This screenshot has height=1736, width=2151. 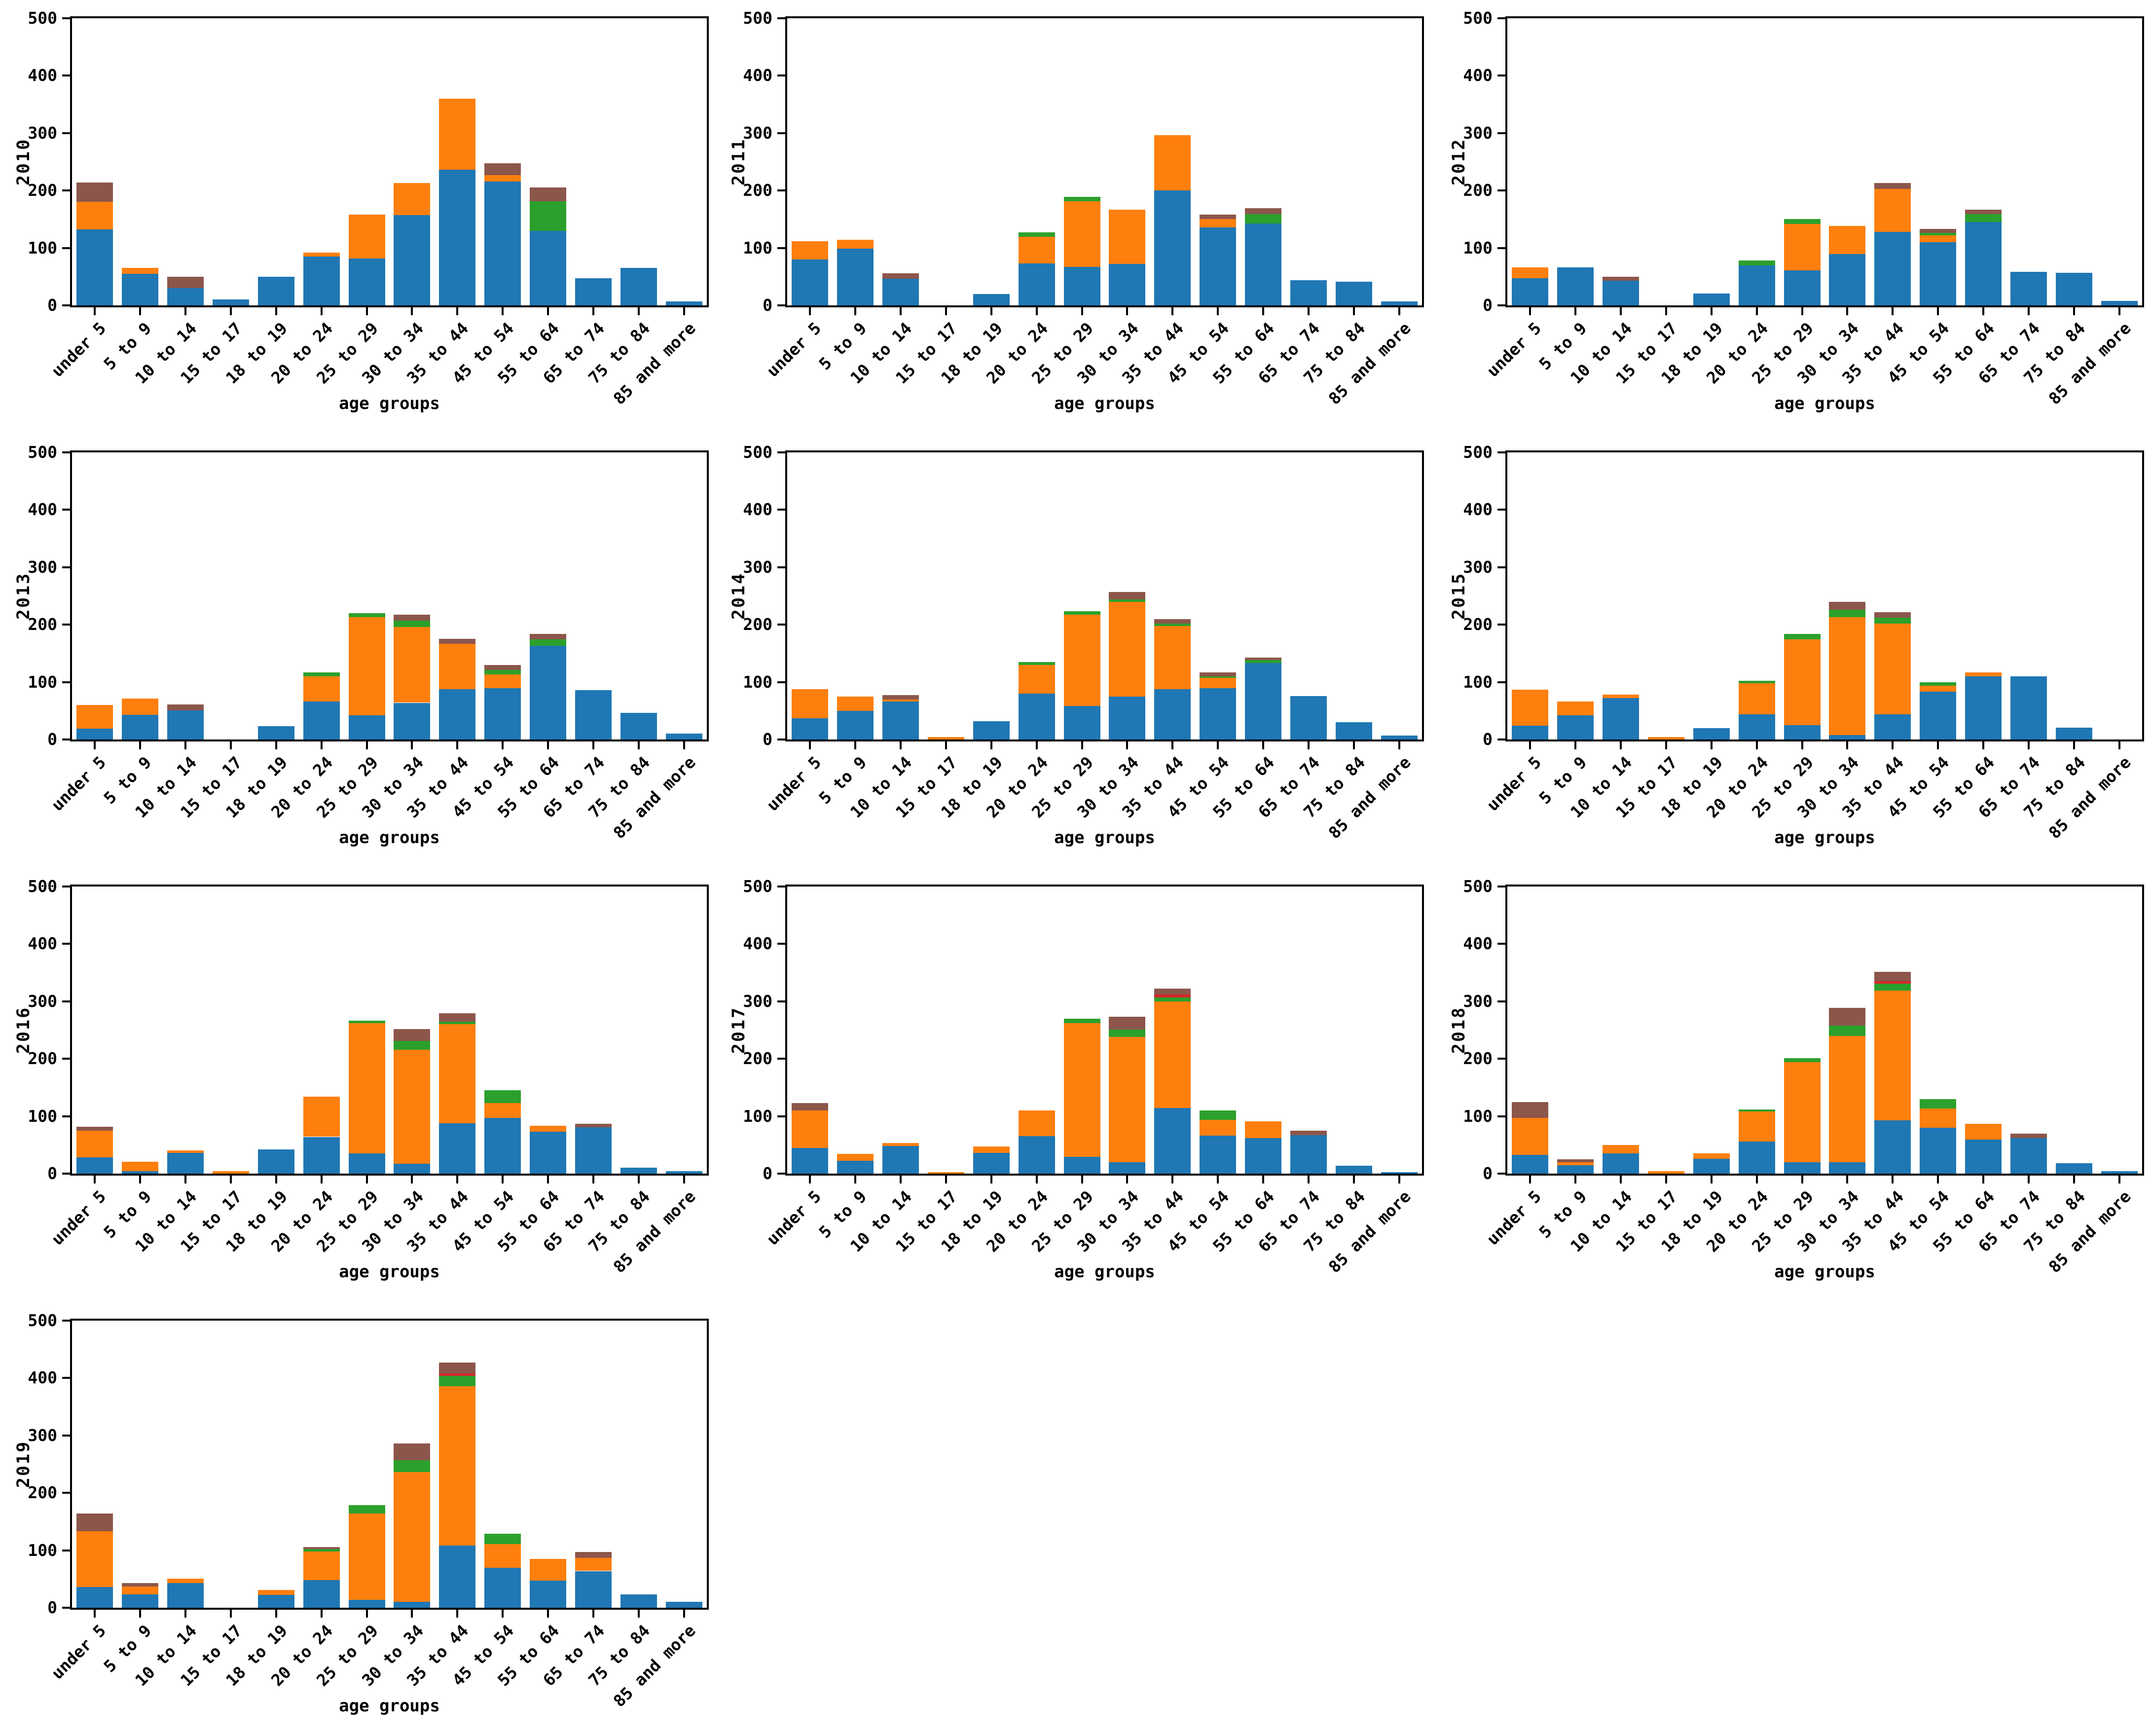 What do you see at coordinates (1459, 1030) in the screenshot?
I see `y-axis-label-year: 2018` at bounding box center [1459, 1030].